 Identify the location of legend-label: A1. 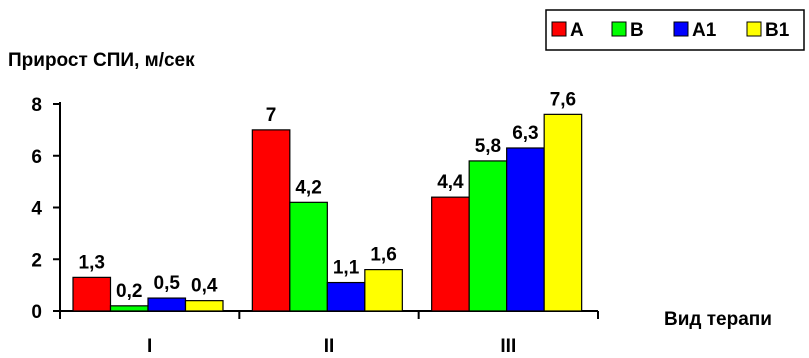
(704, 30).